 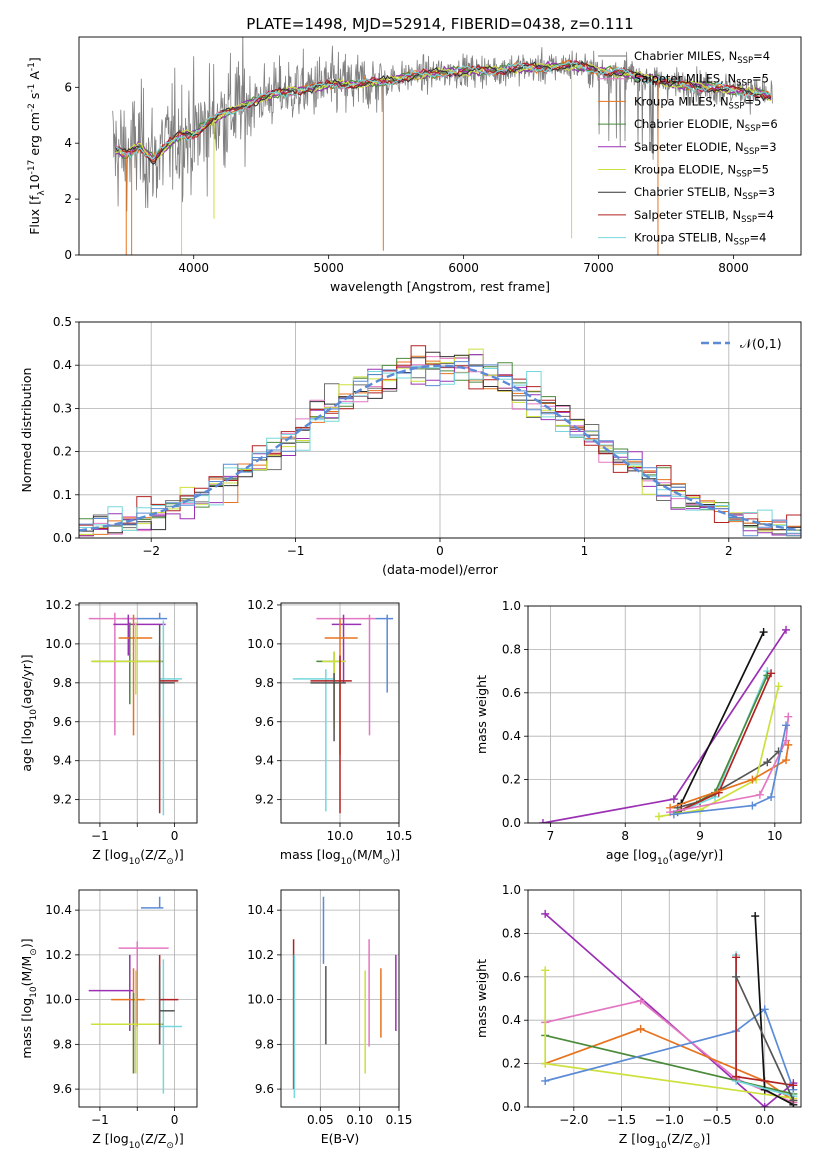 I want to click on x-tick-label: 9, so click(x=700, y=836).